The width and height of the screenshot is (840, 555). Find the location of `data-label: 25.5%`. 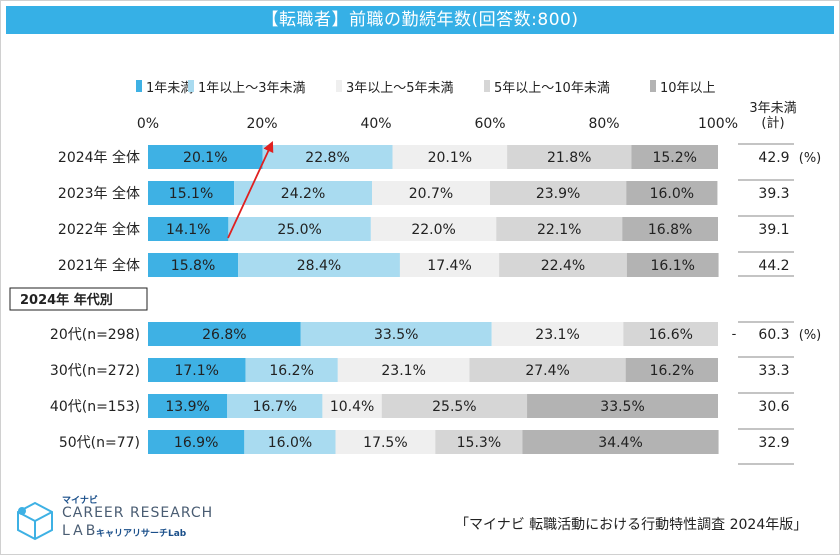

data-label: 25.5% is located at coordinates (454, 407).